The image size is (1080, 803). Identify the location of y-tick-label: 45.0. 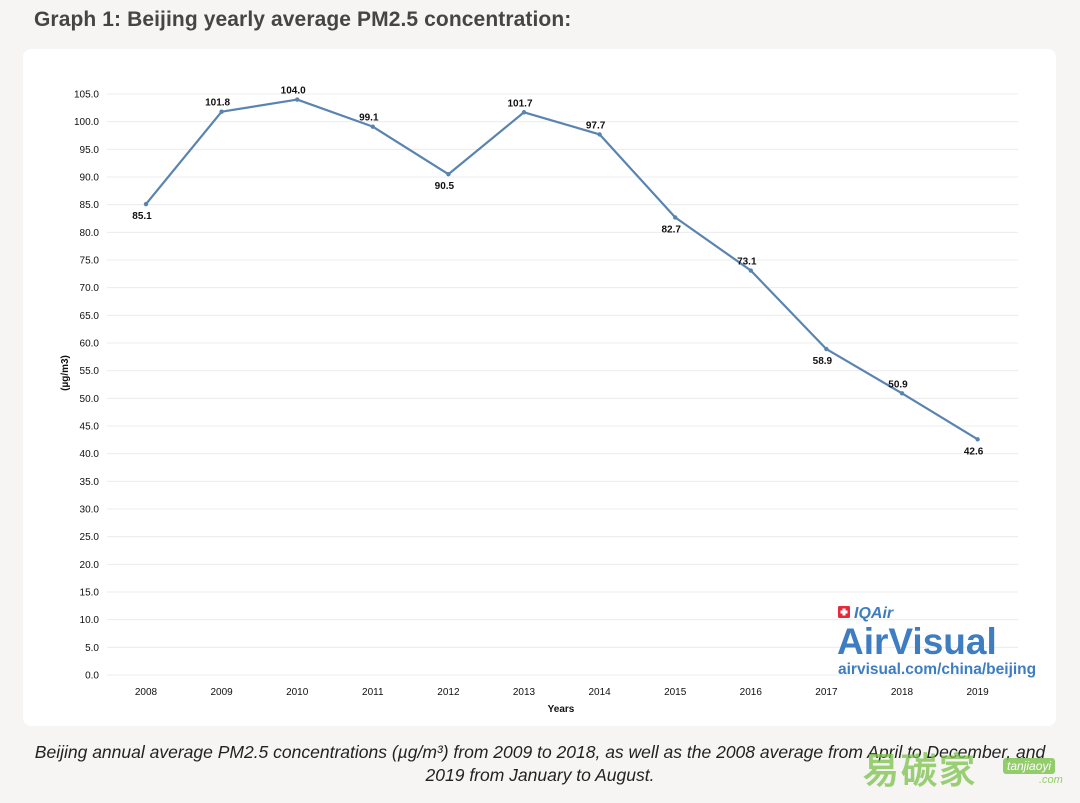
(90, 427).